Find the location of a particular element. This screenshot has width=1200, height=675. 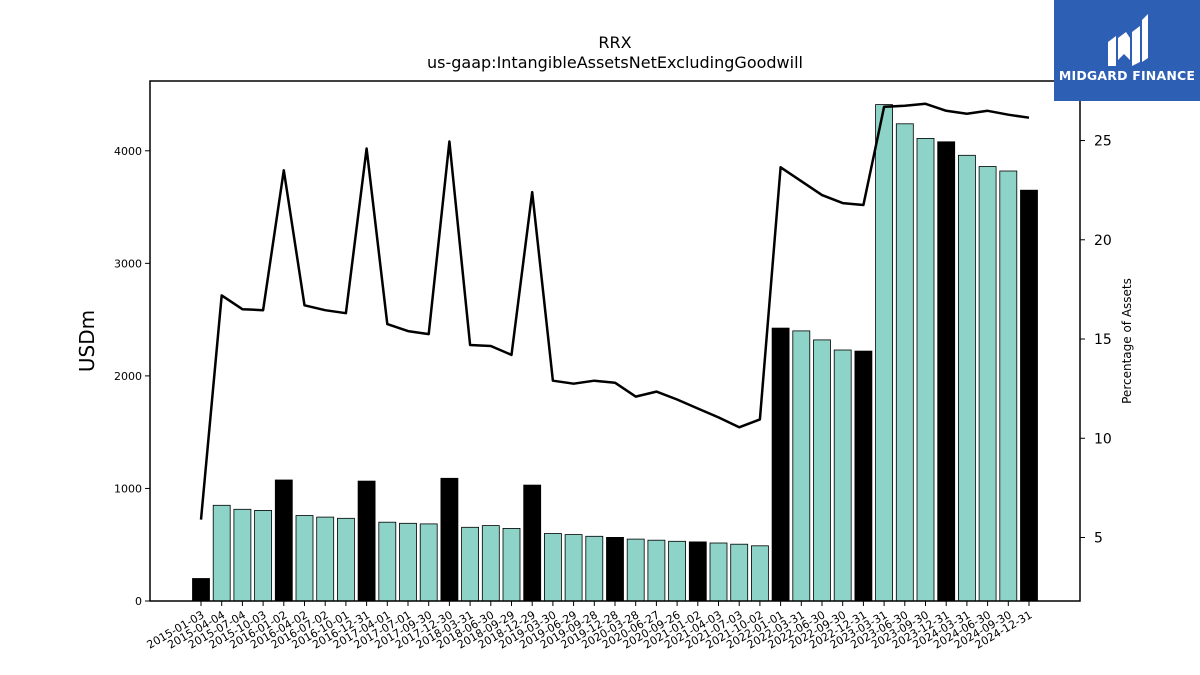

y-tick-label-4000: 4000 is located at coordinates (128, 151).